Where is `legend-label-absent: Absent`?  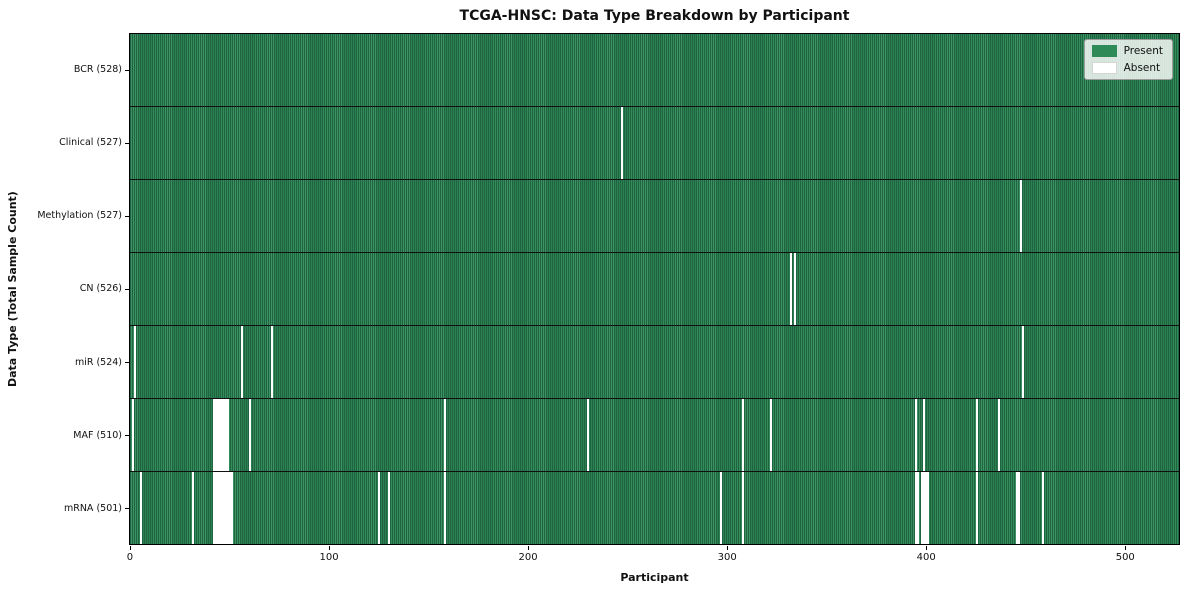
legend-label-absent: Absent is located at coordinates (1142, 68).